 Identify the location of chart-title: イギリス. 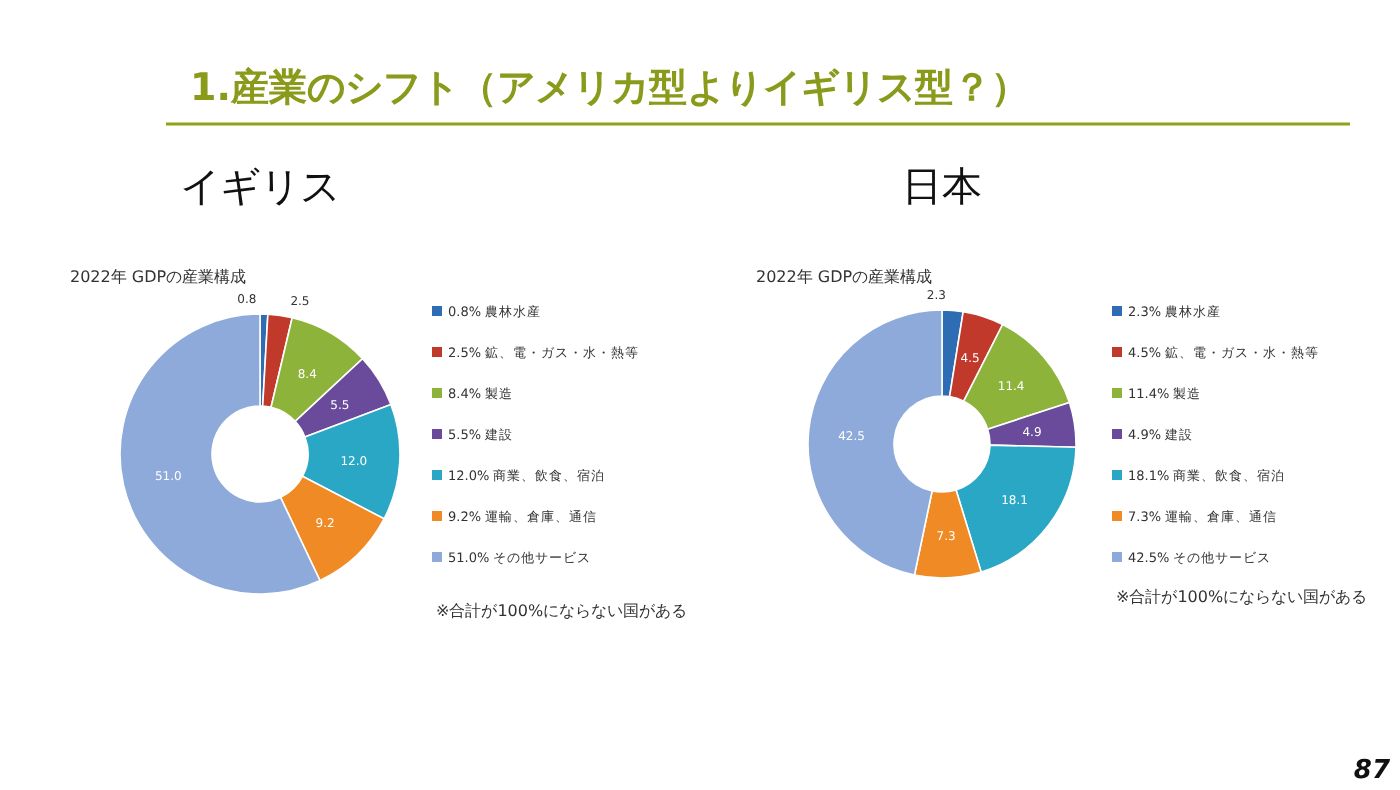
(260, 186).